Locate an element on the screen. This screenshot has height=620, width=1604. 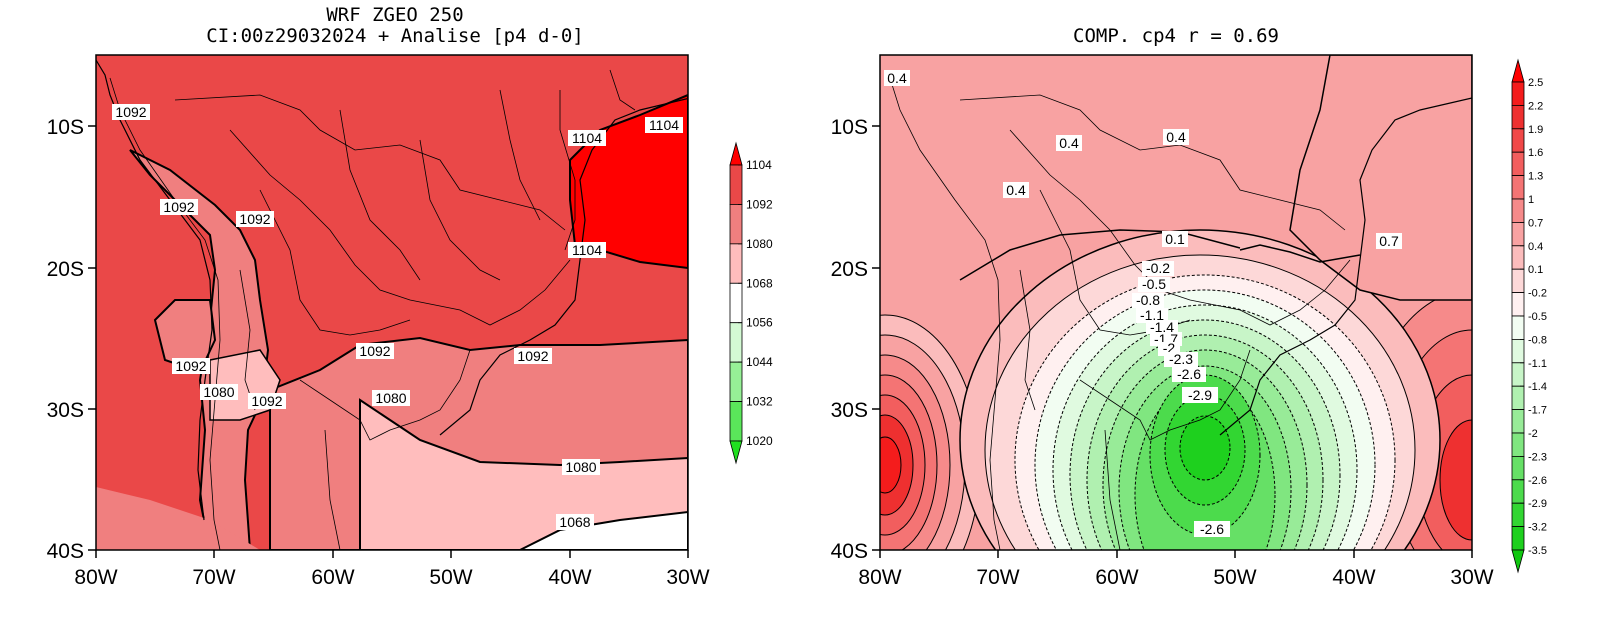
colorbar-label: 2.5 is located at coordinates (1535, 83).